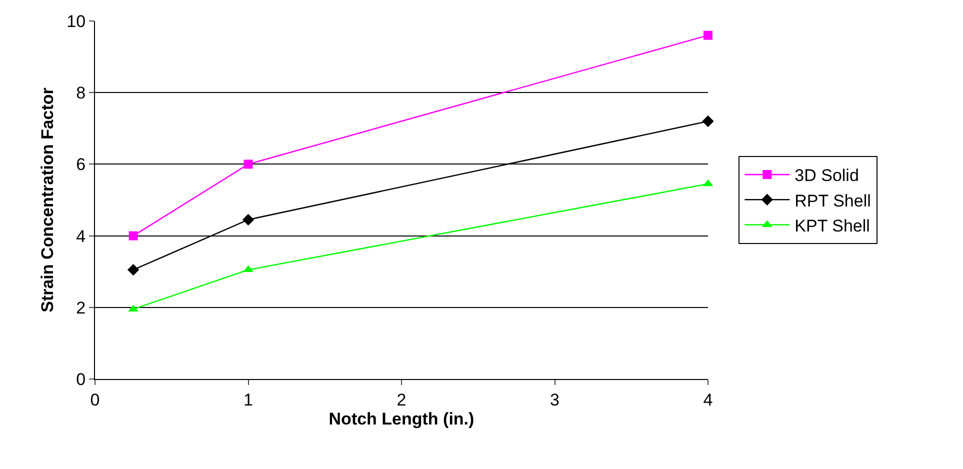 This screenshot has height=469, width=963. I want to click on x-tick-label: 0, so click(95, 400).